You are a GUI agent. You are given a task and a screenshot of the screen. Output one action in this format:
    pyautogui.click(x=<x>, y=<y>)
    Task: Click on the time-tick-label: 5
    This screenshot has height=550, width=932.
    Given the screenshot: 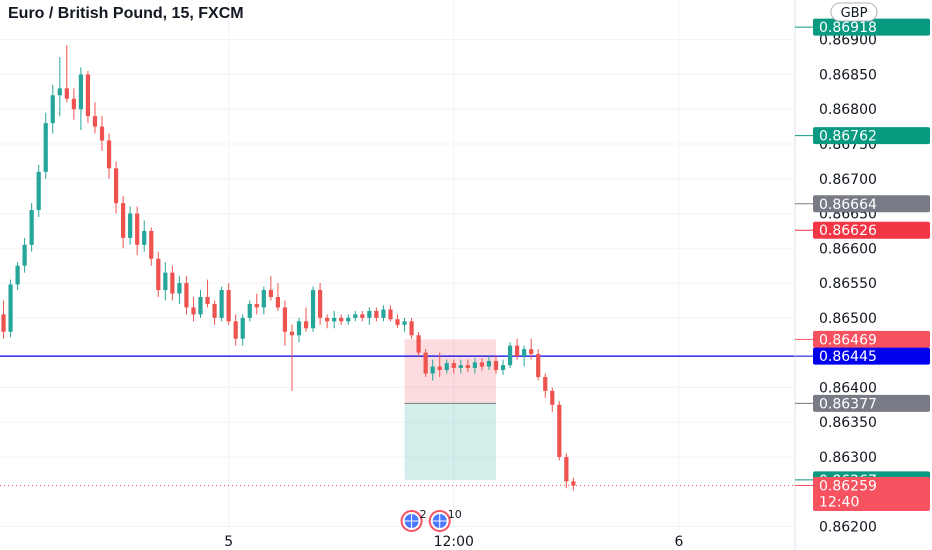 What is the action you would take?
    pyautogui.click(x=228, y=542)
    